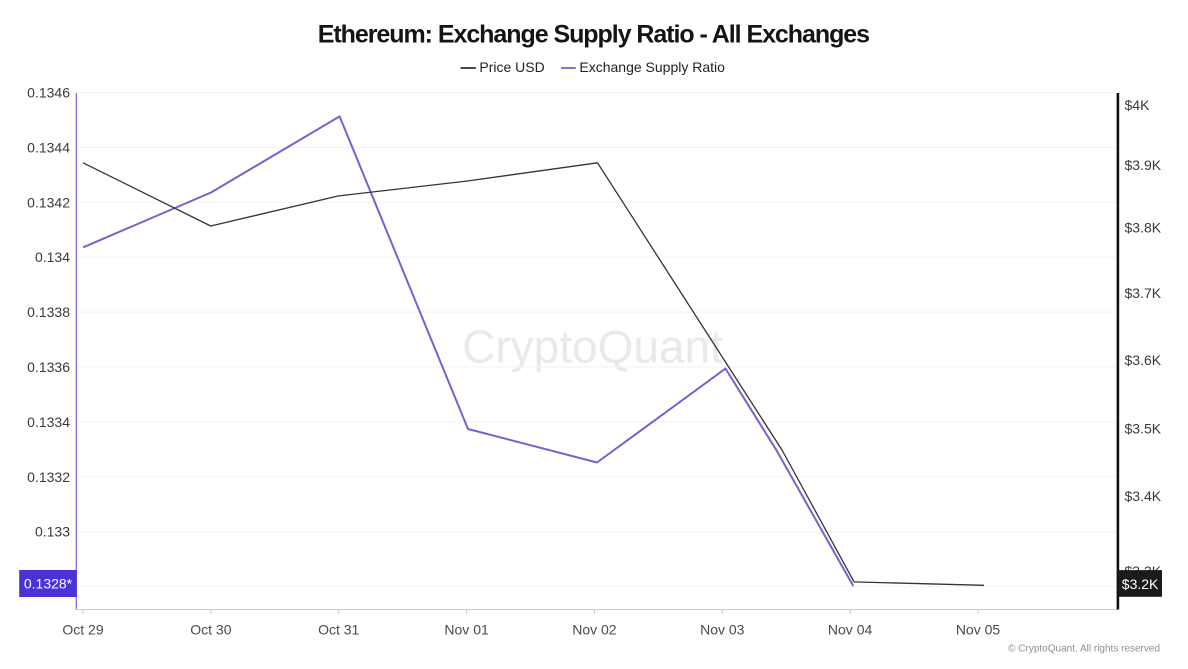 This screenshot has height=669, width=1188. What do you see at coordinates (1140, 584) in the screenshot?
I see `svg-text: $3.2K` at bounding box center [1140, 584].